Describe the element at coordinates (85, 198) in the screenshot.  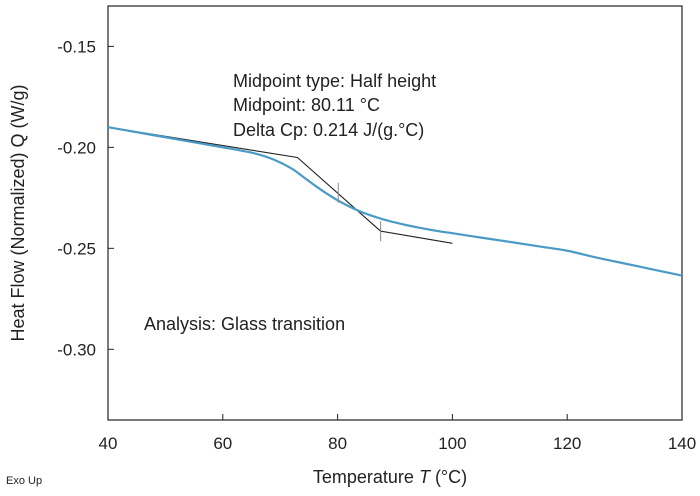
I see `y-axis-ticks: -0.15 -0.20 -0.25 -0.30` at that location.